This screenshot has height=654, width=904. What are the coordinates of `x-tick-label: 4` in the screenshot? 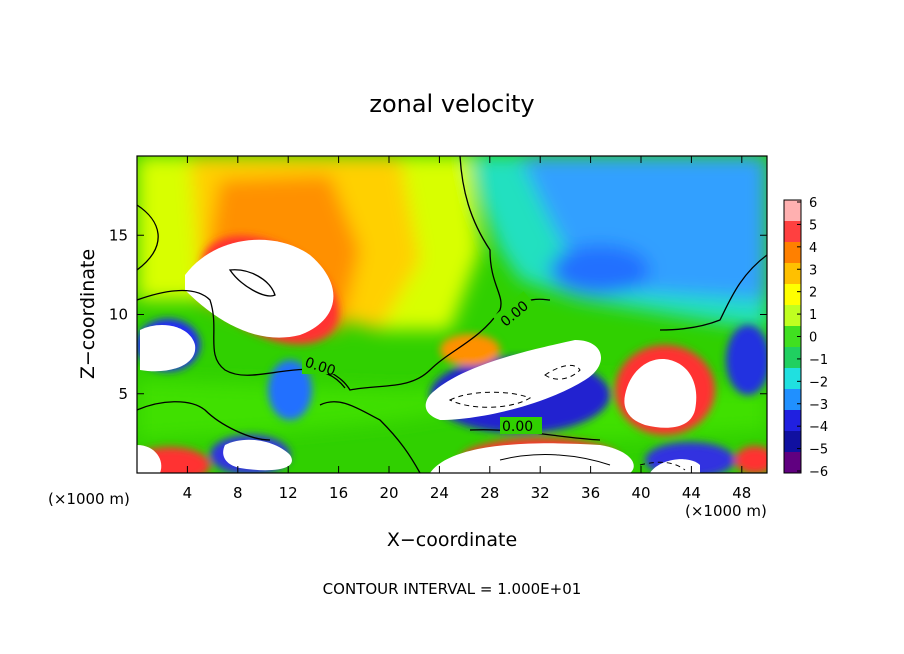 It's located at (188, 493).